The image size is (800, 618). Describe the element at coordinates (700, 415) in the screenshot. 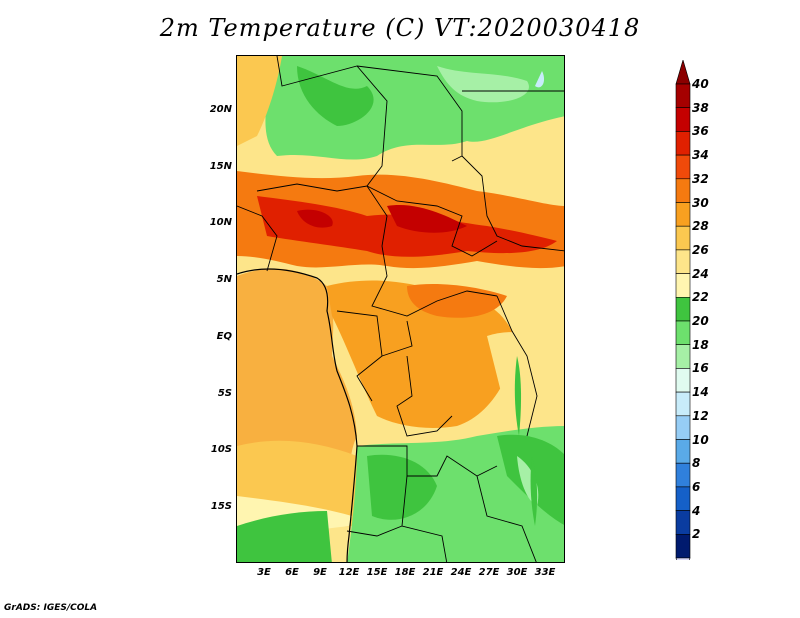

I see `colorbar-label: 12` at that location.